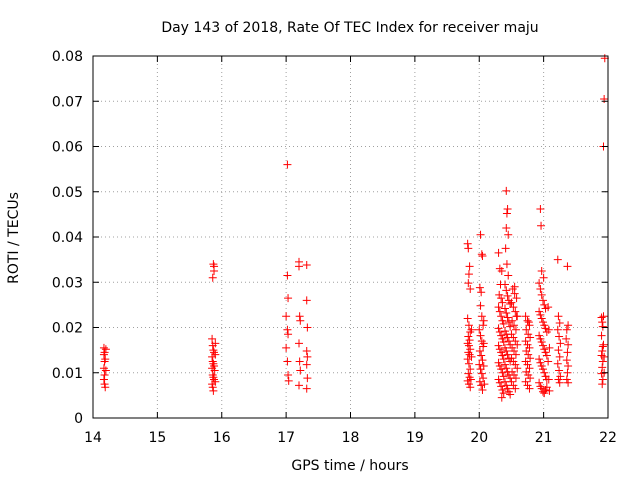 The image size is (640, 480). I want to click on y-tick-labels: 0 0.01 0.02 0.03 0.04 0.05 0.06 0.07 0.08, so click(67, 238).